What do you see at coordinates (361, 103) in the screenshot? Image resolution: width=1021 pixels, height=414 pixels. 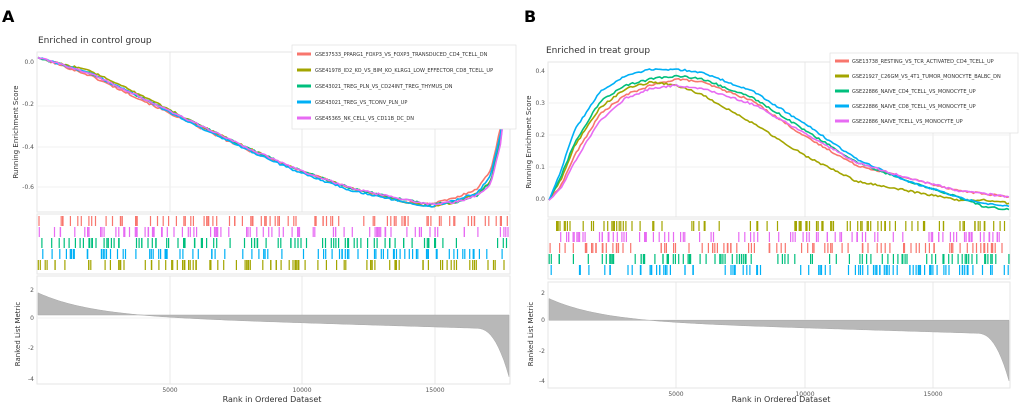 I see `legend-entry: GSE43021_TREG_VS_TCONV_PLN_UP` at bounding box center [361, 103].